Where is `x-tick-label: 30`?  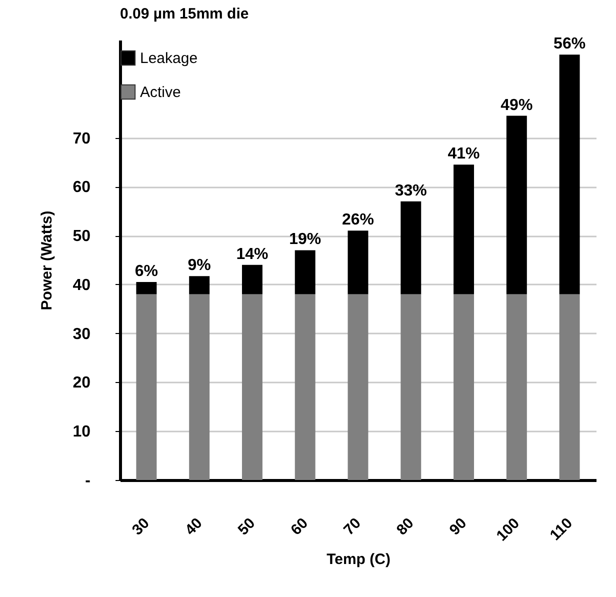 x-tick-label: 30 is located at coordinates (140, 526).